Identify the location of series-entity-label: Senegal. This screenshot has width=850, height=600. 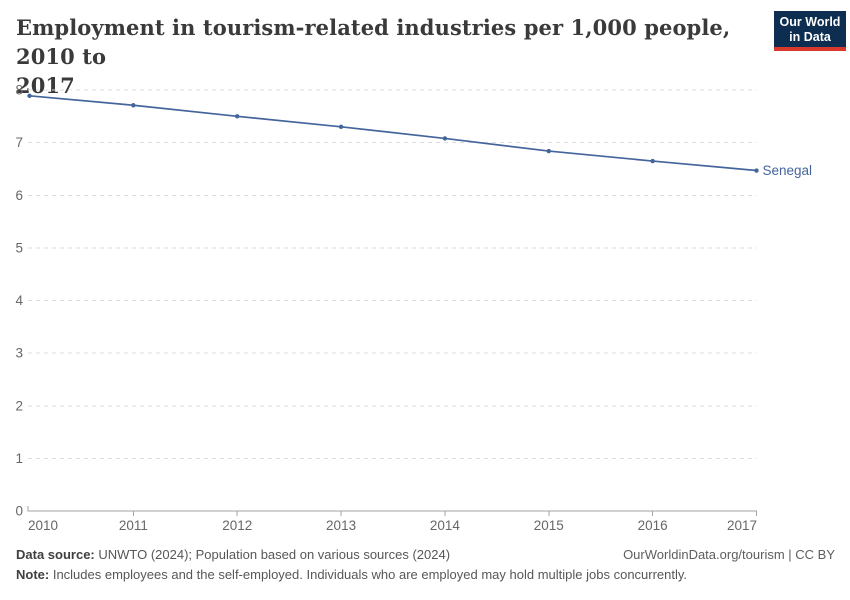
(788, 170).